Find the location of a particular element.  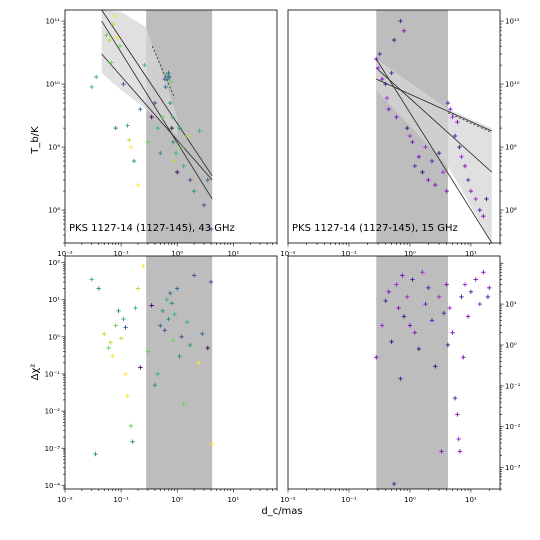

y-tick-label: 10¹ is located at coordinates (54, 300).